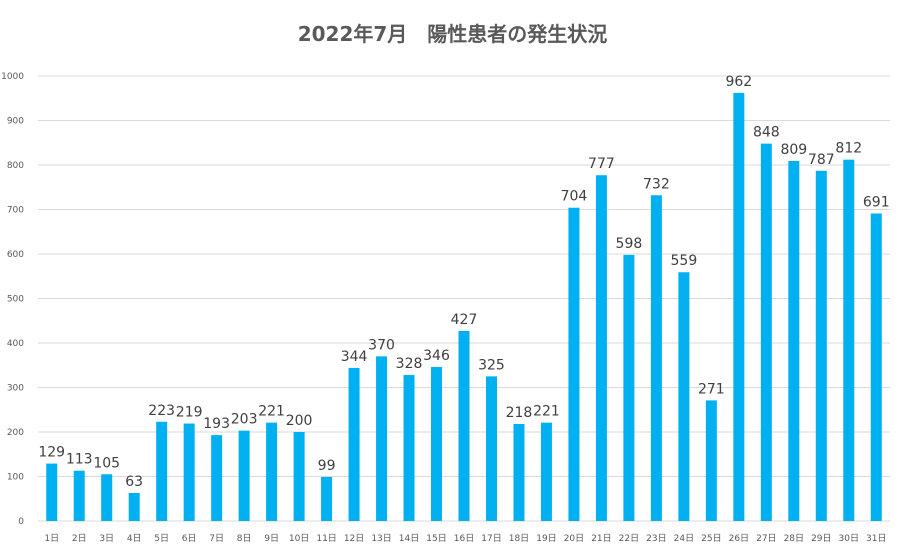 This screenshot has width=905, height=558. Describe the element at coordinates (189, 538) in the screenshot. I see `x-tick-label: 6日` at that location.